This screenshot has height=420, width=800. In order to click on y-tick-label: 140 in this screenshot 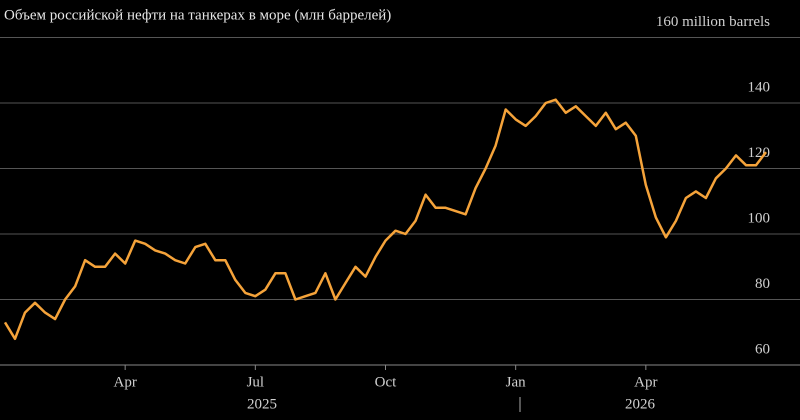, I will do `click(759, 87)`.